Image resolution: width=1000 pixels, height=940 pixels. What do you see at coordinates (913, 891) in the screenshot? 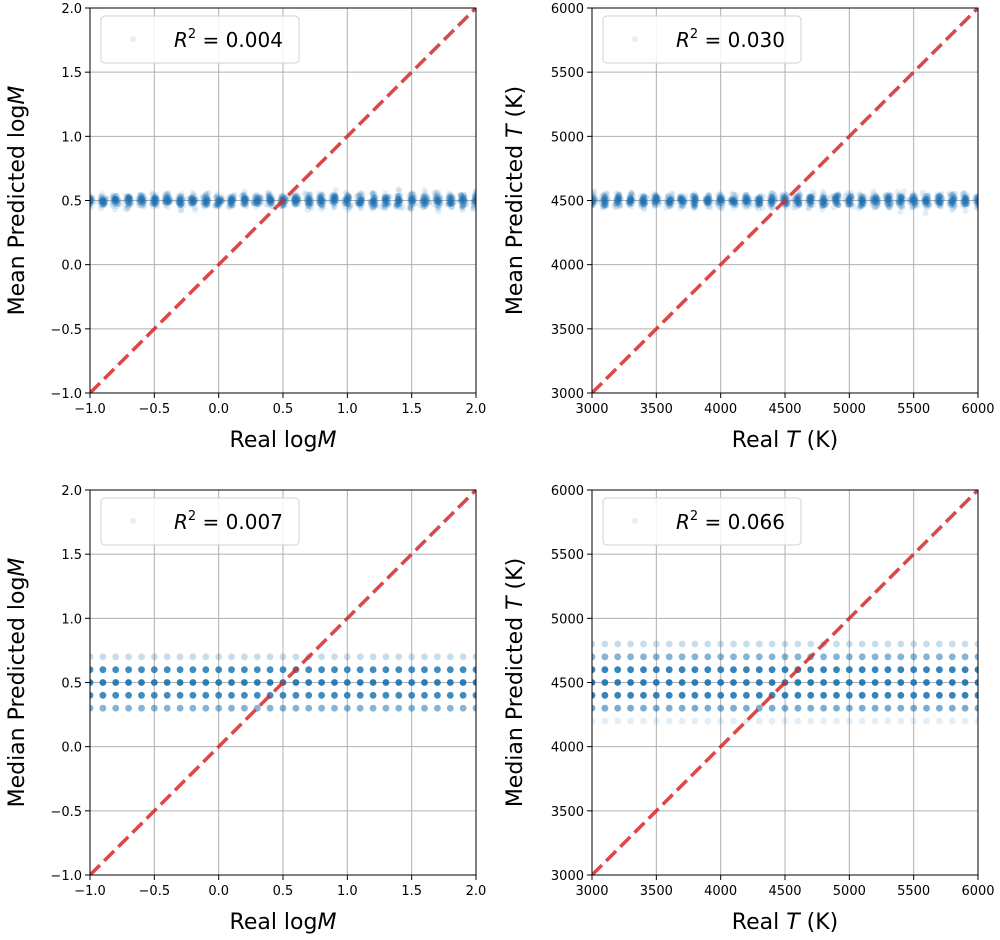
I see `x-tick-label: 5500` at bounding box center [913, 891].